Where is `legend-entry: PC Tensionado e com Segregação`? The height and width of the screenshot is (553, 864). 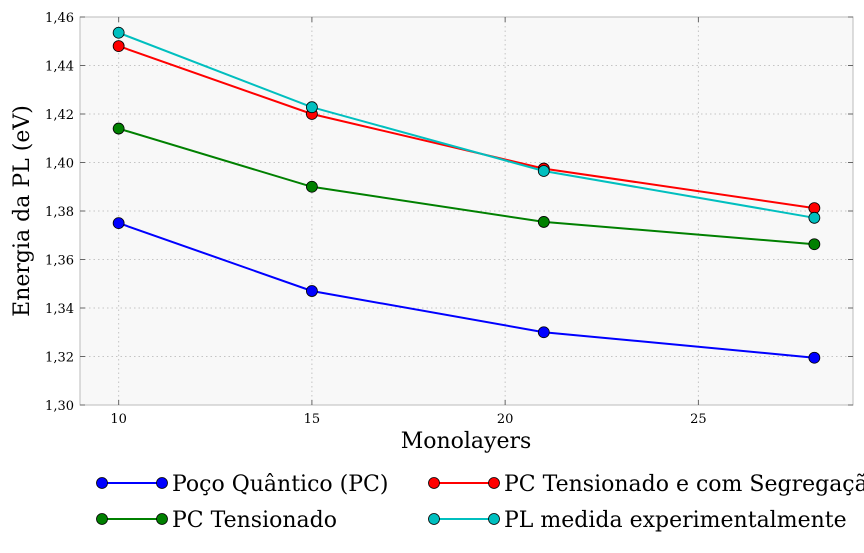 legend-entry: PC Tensionado e com Segregação is located at coordinates (646, 484).